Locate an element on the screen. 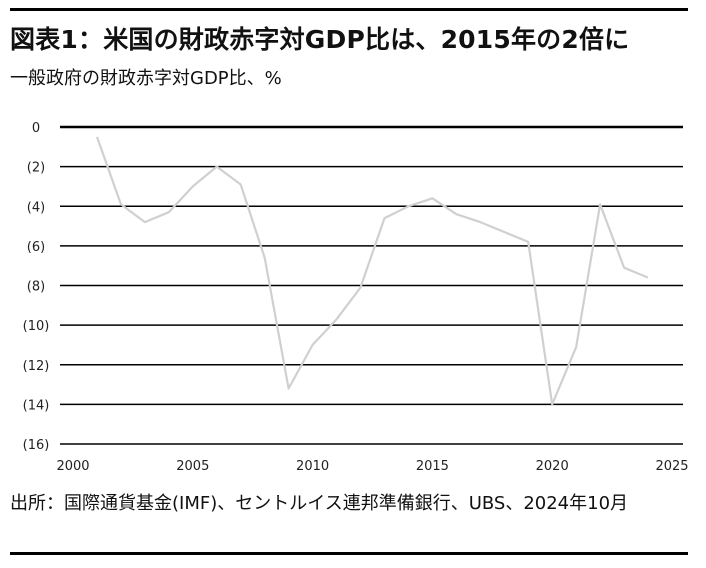 This screenshot has width=706, height=568. x-tick-label: 2015 is located at coordinates (432, 466).